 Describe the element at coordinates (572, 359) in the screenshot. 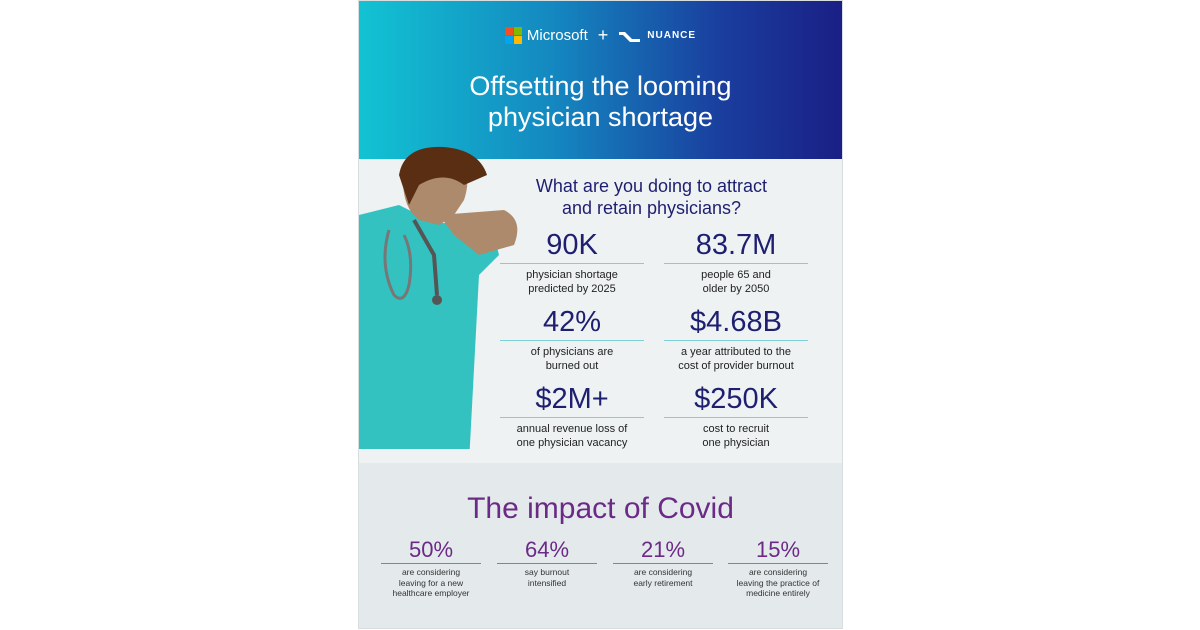

I see `stat-desc: of physicians are burned out` at that location.